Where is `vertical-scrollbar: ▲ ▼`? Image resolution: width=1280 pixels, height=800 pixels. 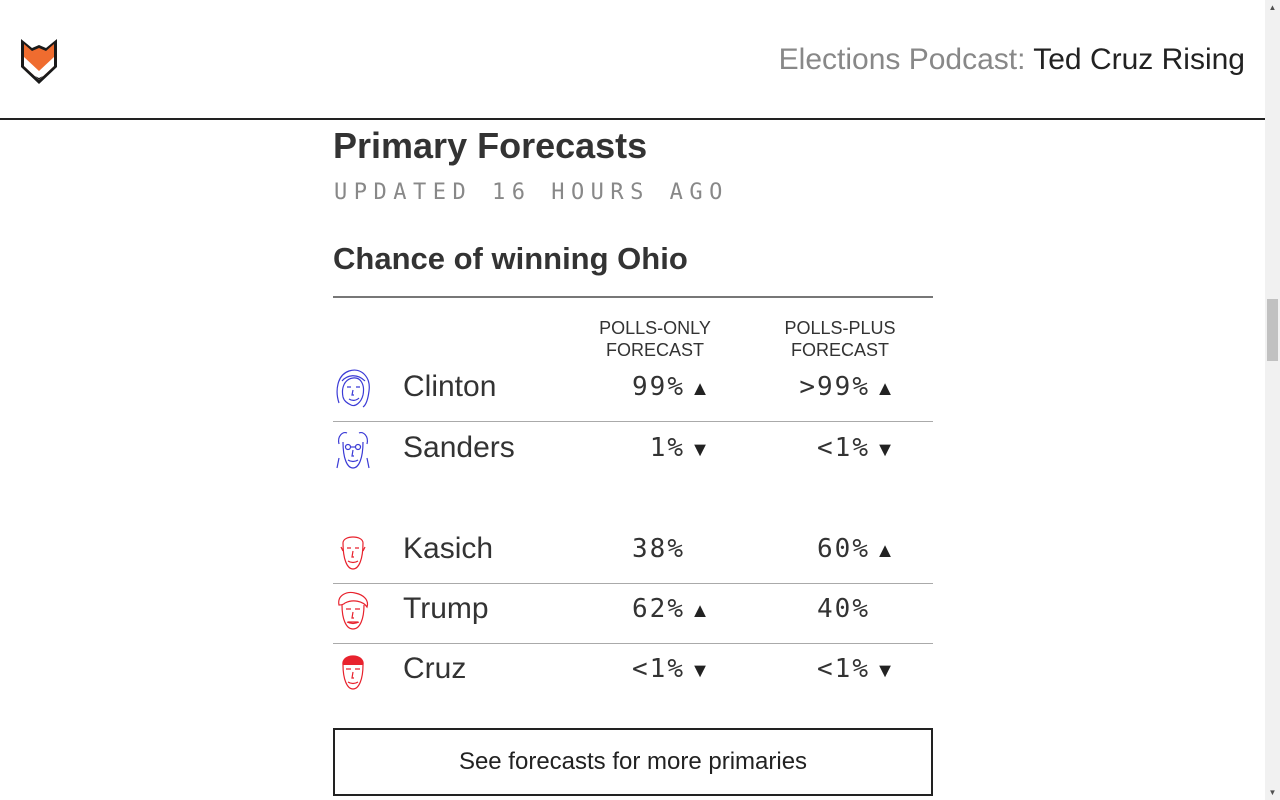
vertical-scrollbar: ▲ ▼ is located at coordinates (1272, 400).